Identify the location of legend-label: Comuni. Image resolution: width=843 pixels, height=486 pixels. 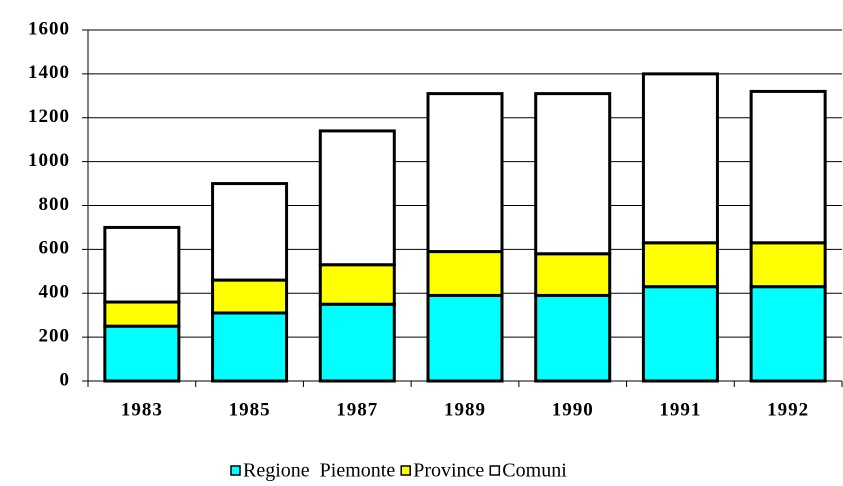
(534, 471).